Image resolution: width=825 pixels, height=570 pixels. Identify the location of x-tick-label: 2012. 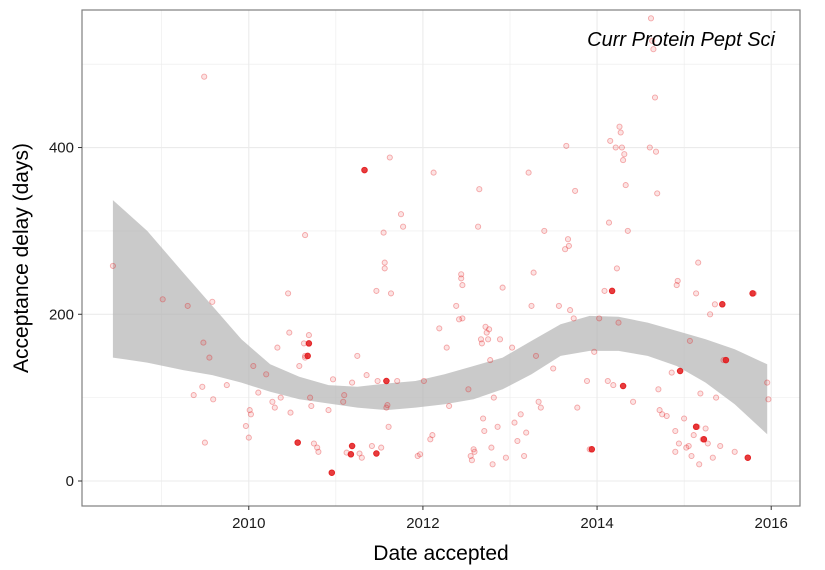
(422, 523).